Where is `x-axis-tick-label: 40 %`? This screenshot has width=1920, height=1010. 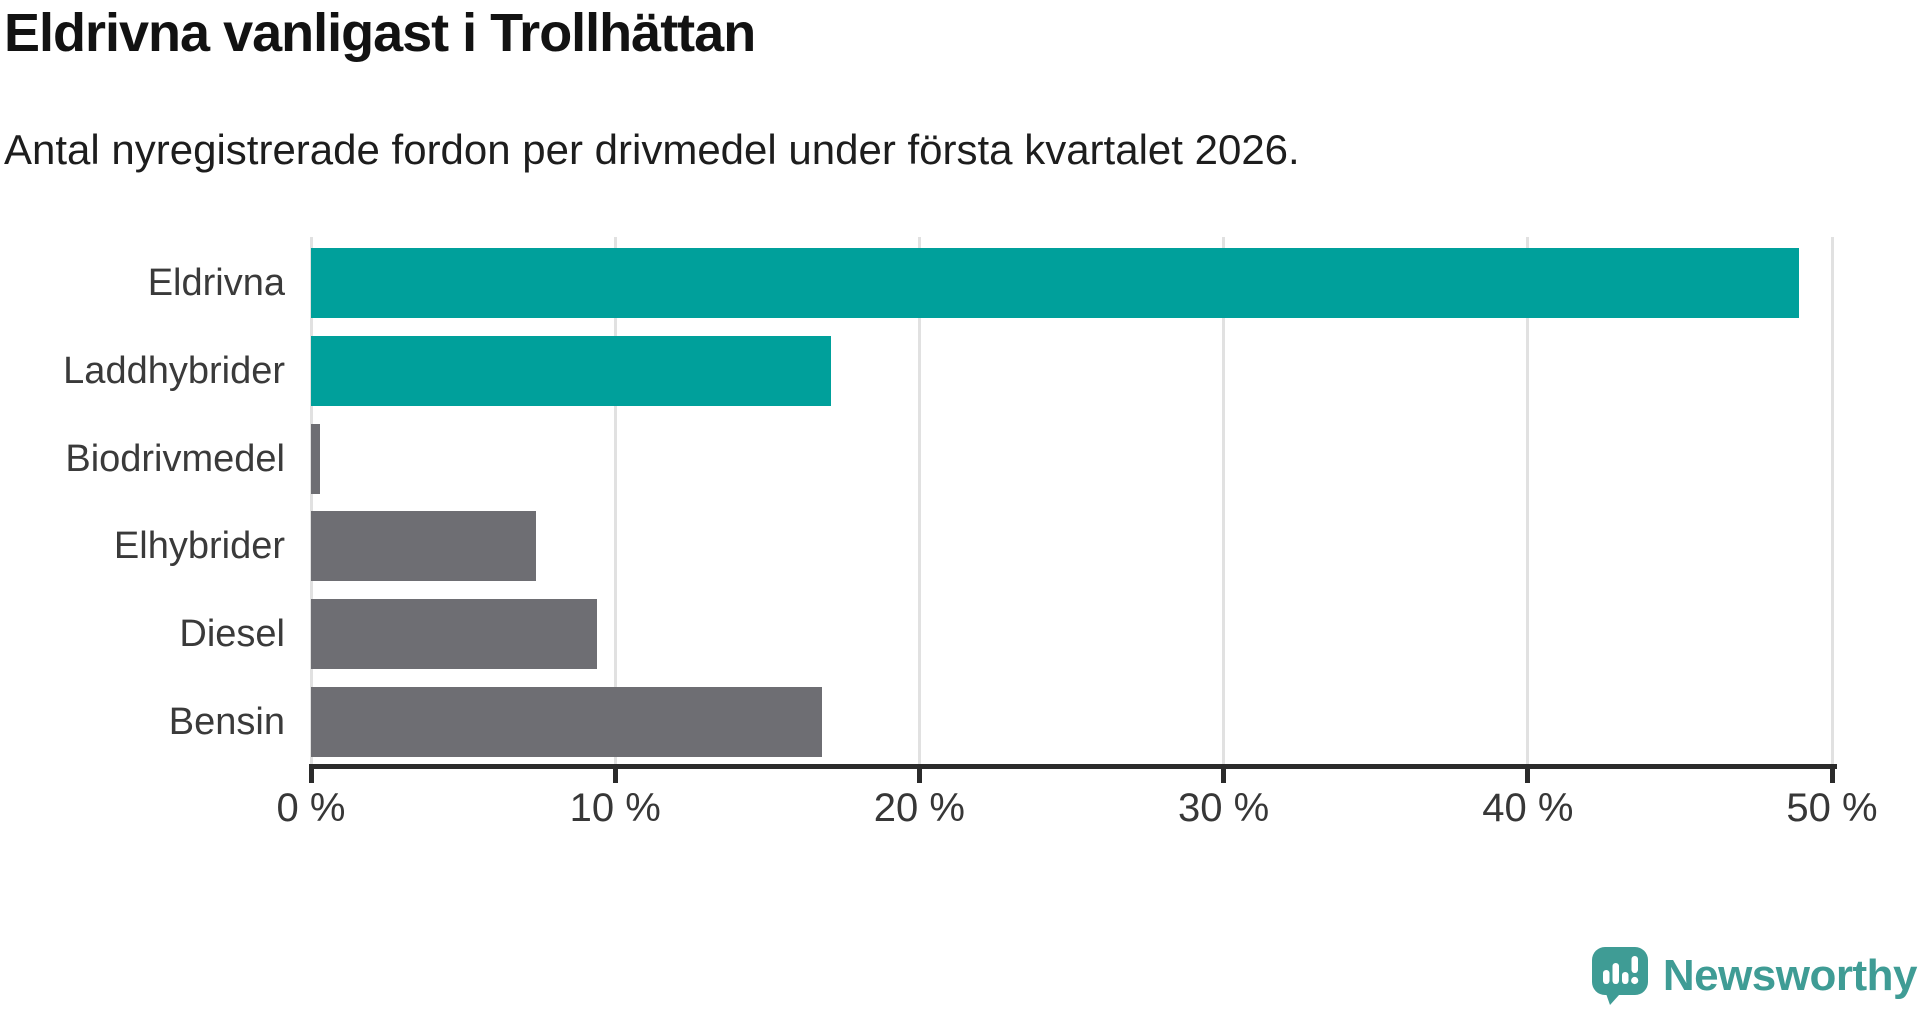
x-axis-tick-label: 40 % is located at coordinates (1528, 808).